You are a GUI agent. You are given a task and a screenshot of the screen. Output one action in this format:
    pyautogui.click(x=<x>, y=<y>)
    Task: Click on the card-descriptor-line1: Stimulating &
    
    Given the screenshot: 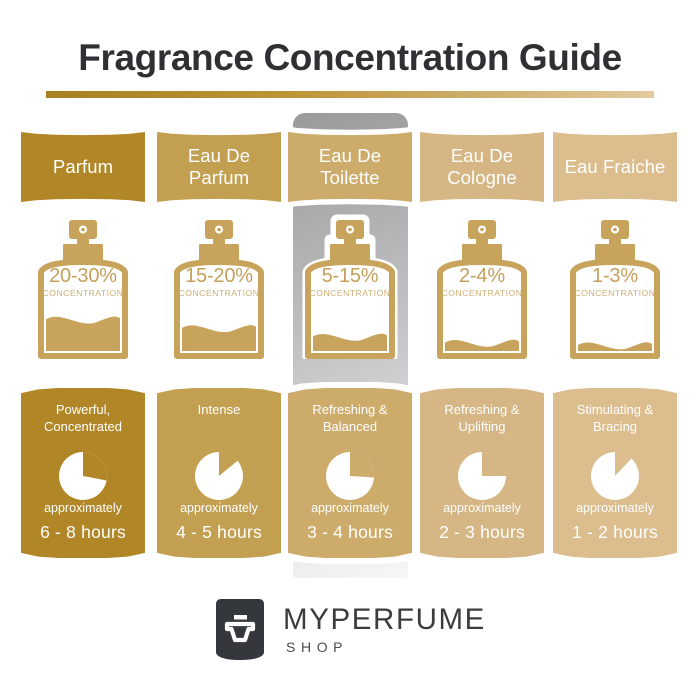 What is the action you would take?
    pyautogui.click(x=615, y=409)
    